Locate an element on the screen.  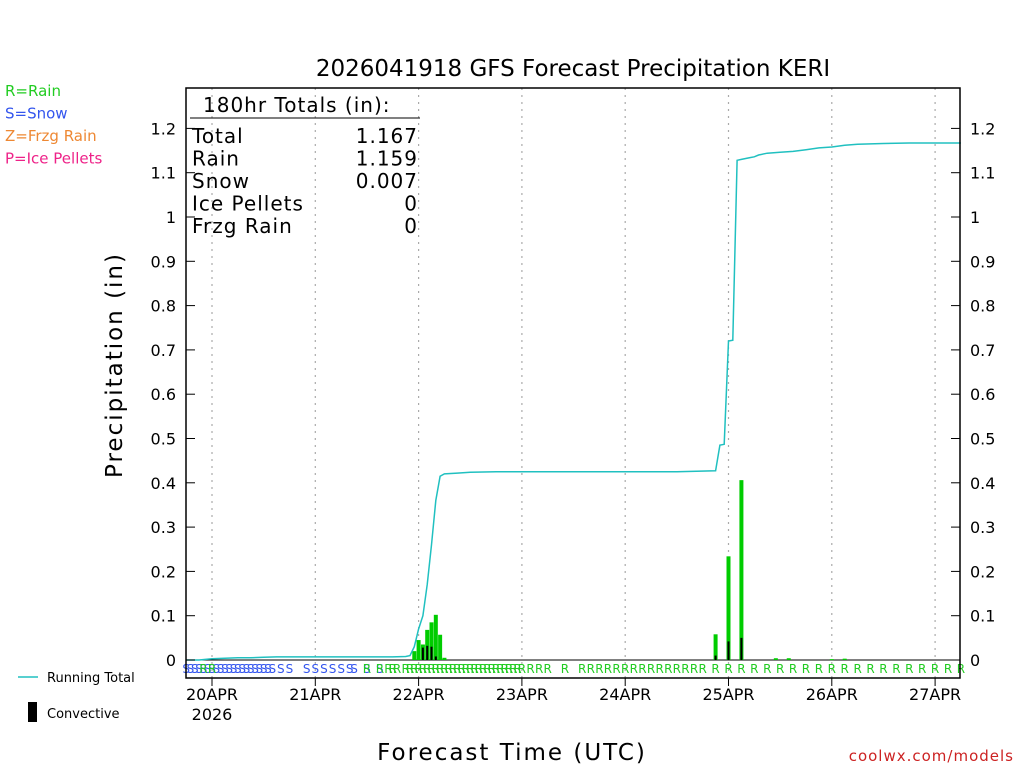
y-axis-label: Precipitation (in) is located at coordinates (115, 365).